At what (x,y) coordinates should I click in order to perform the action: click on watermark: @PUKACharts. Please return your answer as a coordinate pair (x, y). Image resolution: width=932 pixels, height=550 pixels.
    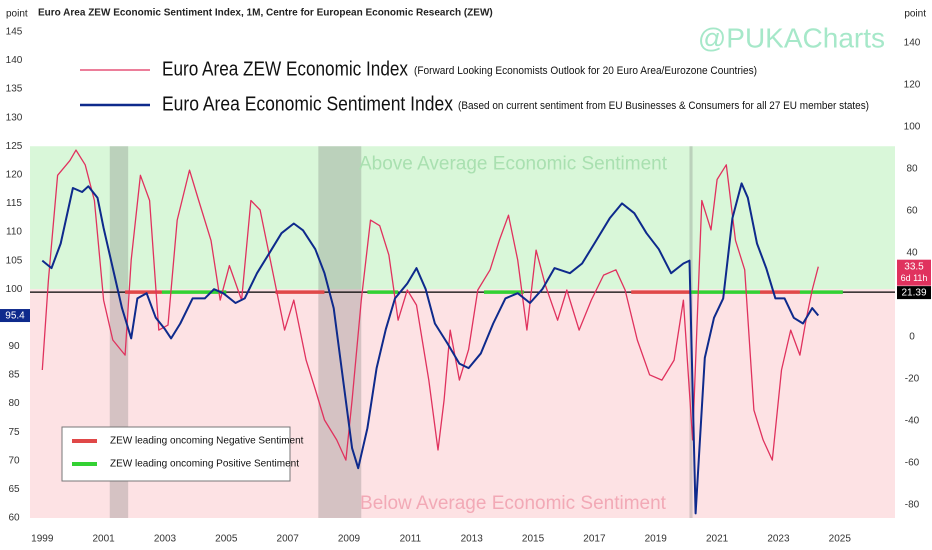
    Looking at the image, I should click on (791, 37).